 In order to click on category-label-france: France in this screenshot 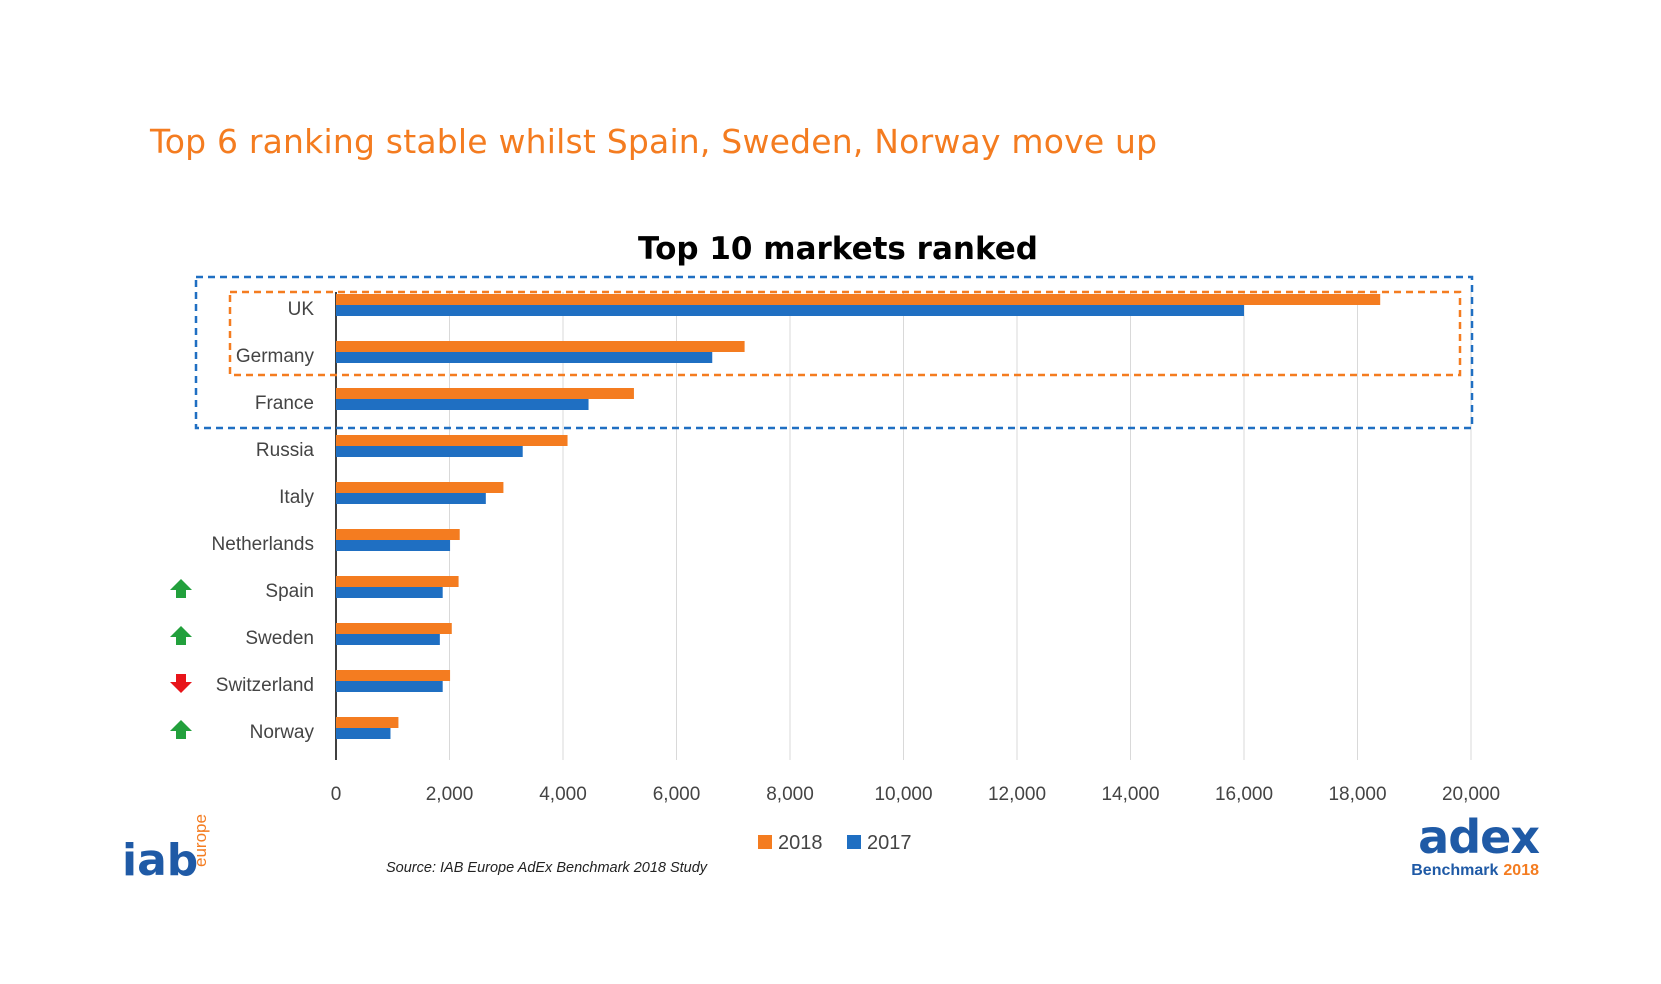, I will do `click(284, 403)`.